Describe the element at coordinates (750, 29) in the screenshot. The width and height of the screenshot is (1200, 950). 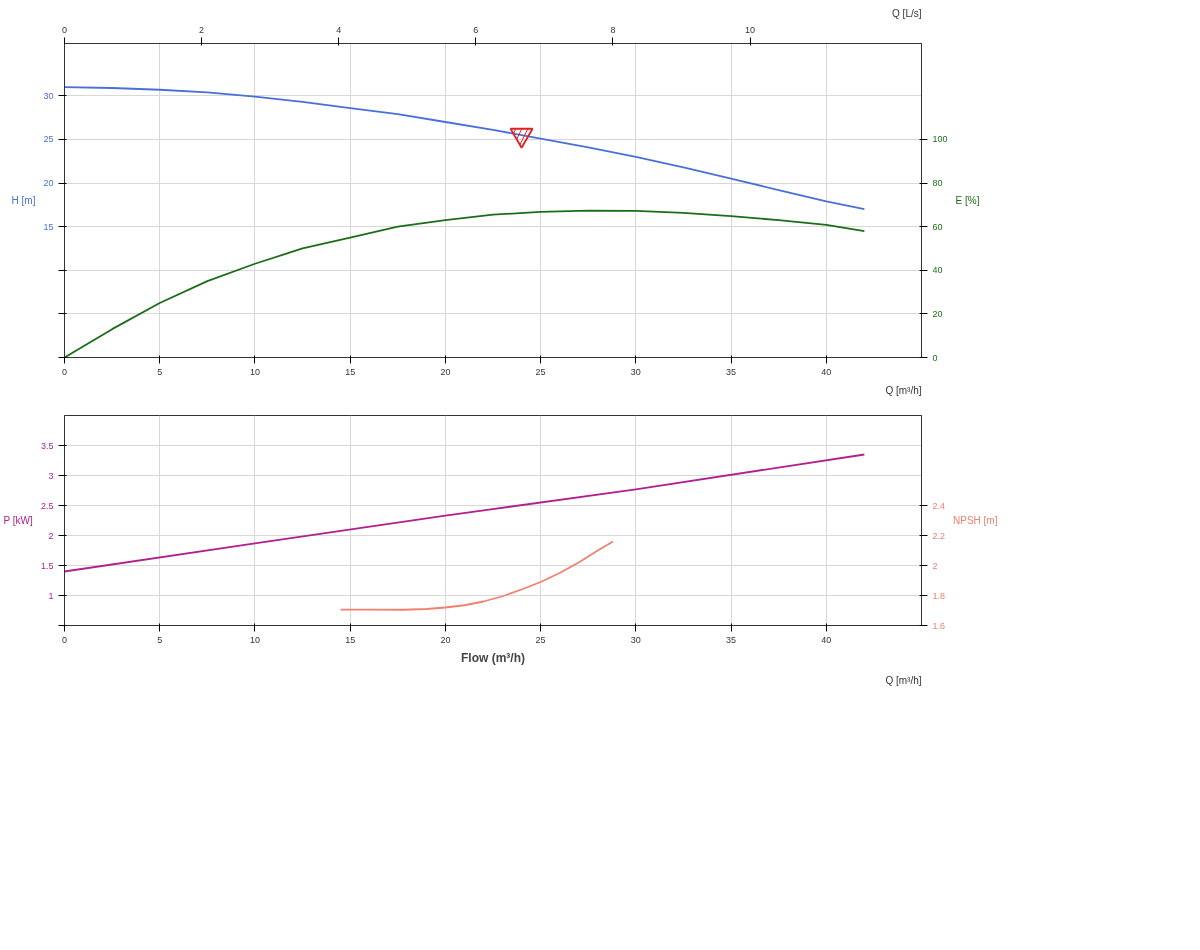
I see `x2-tick-label: 10` at that location.